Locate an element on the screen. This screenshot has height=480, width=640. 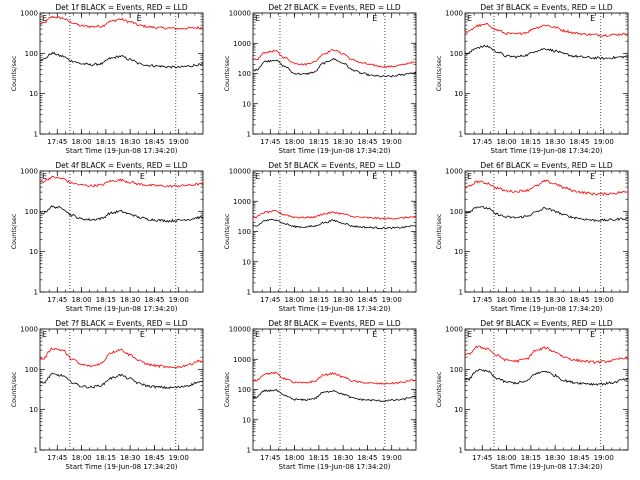
chart-title: Det 3f BLACK = Events, RED = LLD is located at coordinates (546, 7).